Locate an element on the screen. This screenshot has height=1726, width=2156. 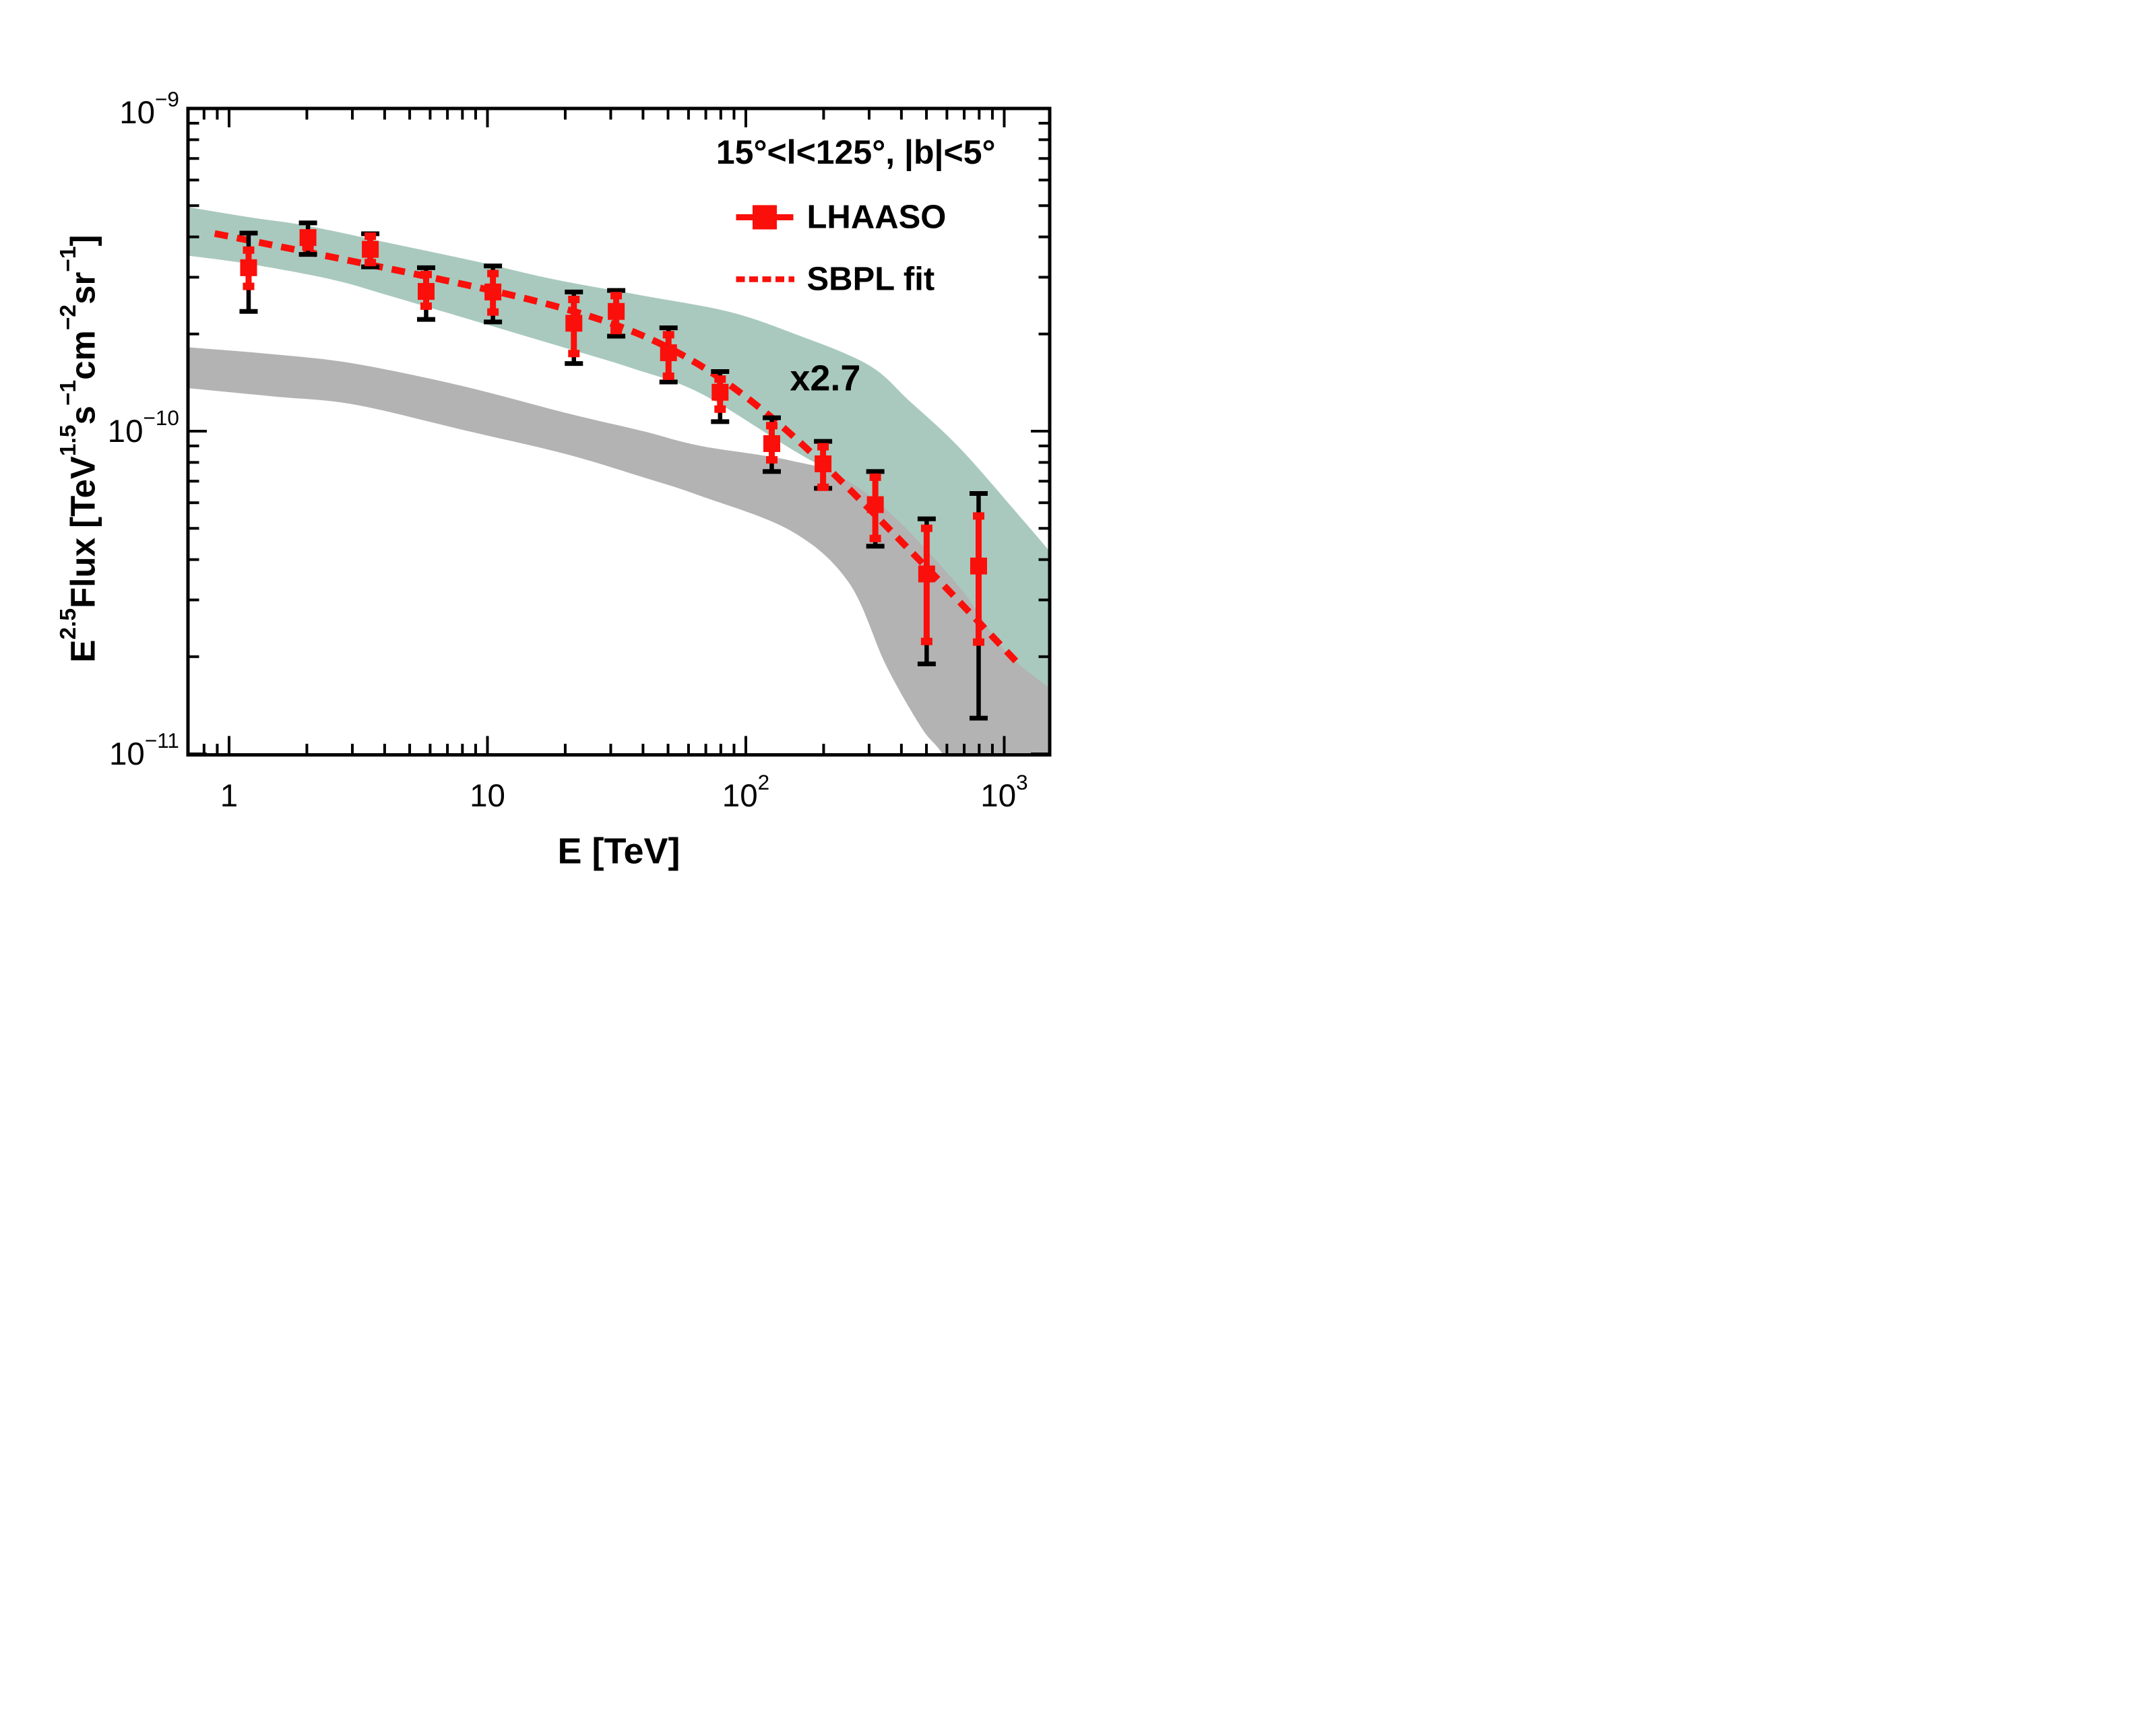
y-axis-title: E2.5 Flux [TeV1.5 s−1 cm−2 sr−1 ] is located at coordinates (79, 448).